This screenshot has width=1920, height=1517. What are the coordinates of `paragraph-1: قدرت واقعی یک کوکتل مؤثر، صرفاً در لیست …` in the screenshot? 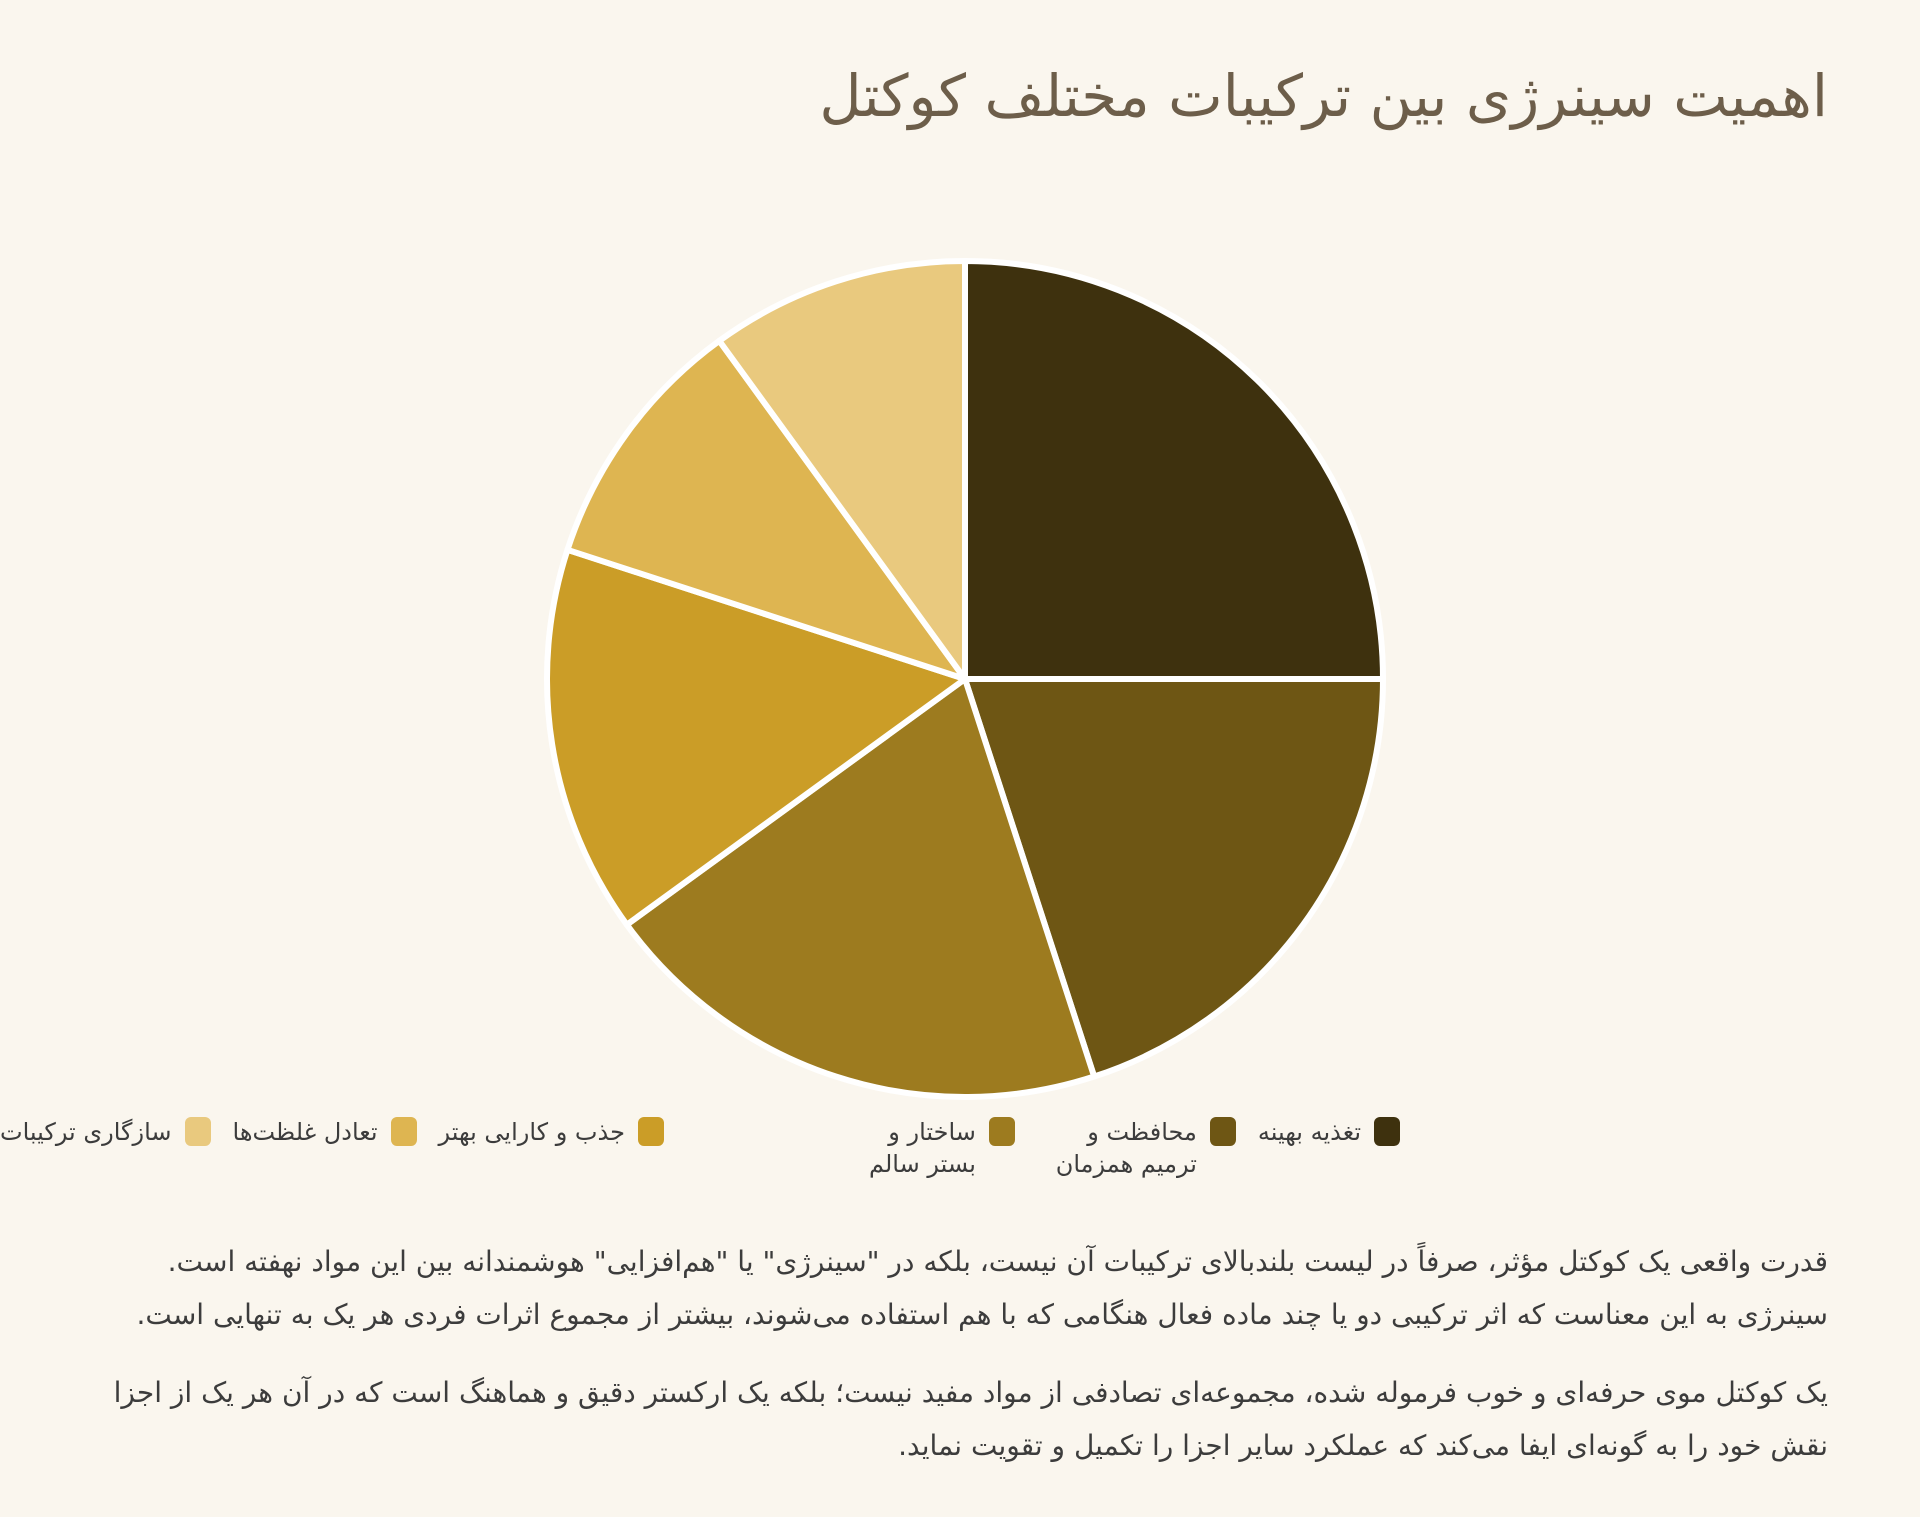 It's located at (982, 1288).